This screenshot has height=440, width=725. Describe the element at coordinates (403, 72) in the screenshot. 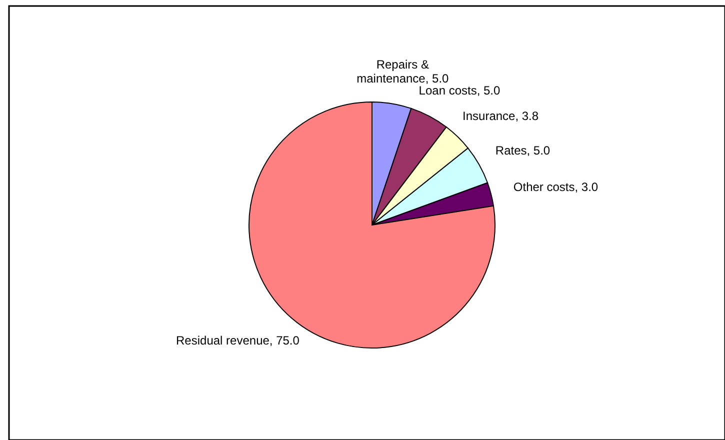

I see `slice-label: Repairs & maintenance, 5.0` at that location.